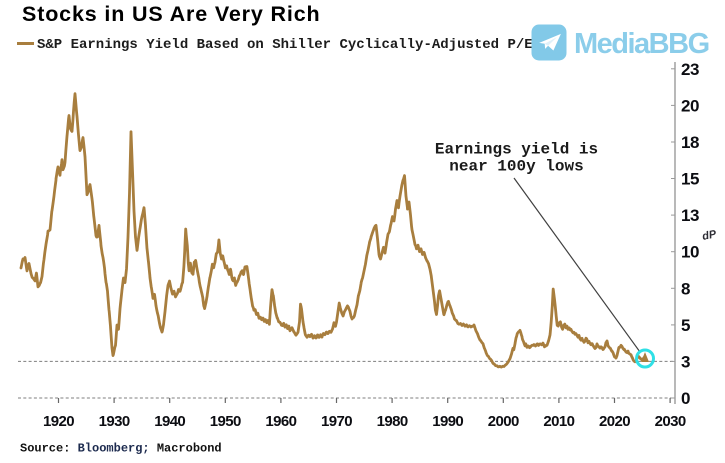  I want to click on svg-text: 3, so click(685, 361).